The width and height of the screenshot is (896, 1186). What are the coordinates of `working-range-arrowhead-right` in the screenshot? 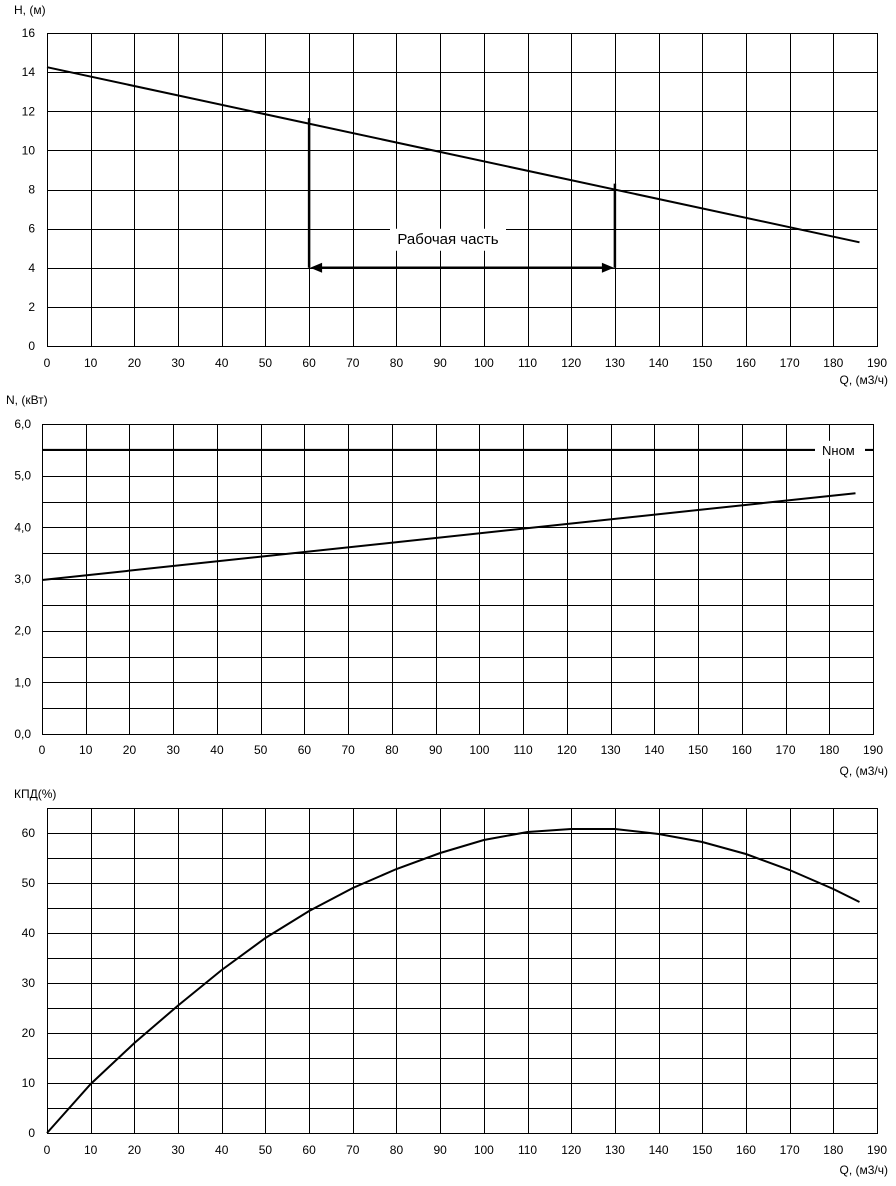 It's located at (607, 267).